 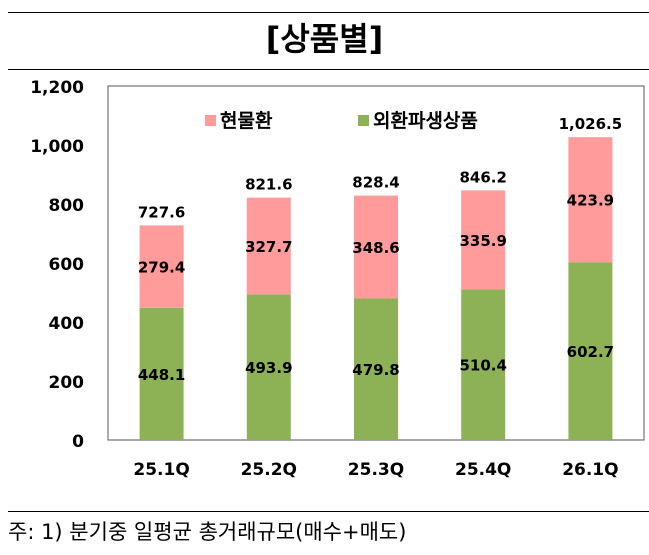 What do you see at coordinates (269, 470) in the screenshot?
I see `x-tick-label: 25.2Q` at bounding box center [269, 470].